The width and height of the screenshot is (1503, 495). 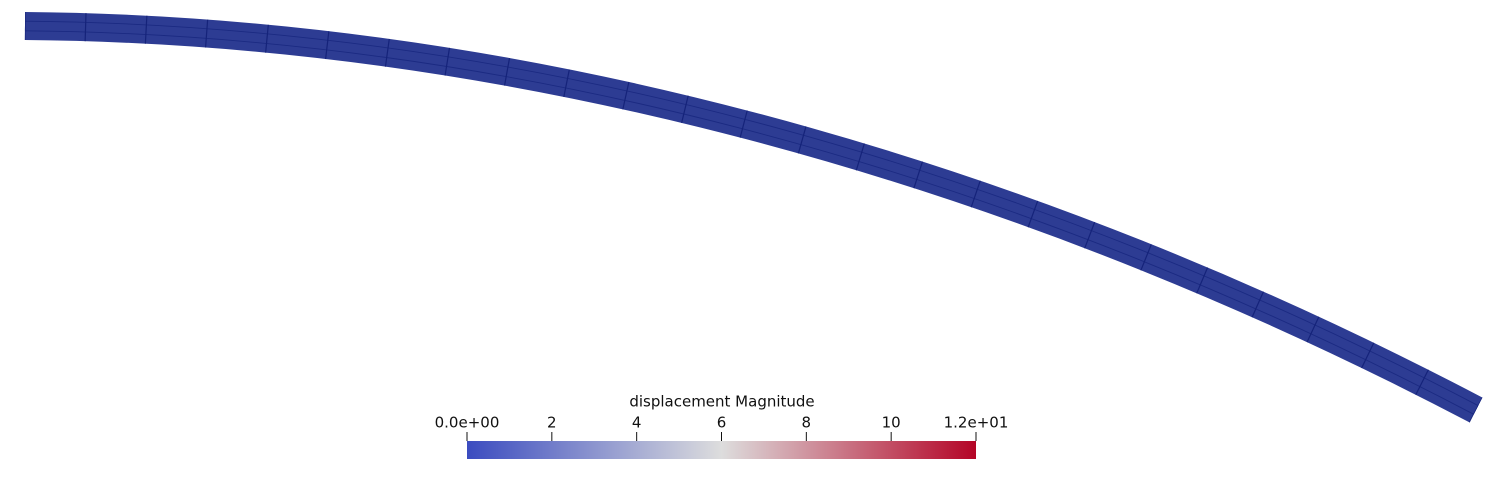 I want to click on colorbar, so click(x=721, y=450).